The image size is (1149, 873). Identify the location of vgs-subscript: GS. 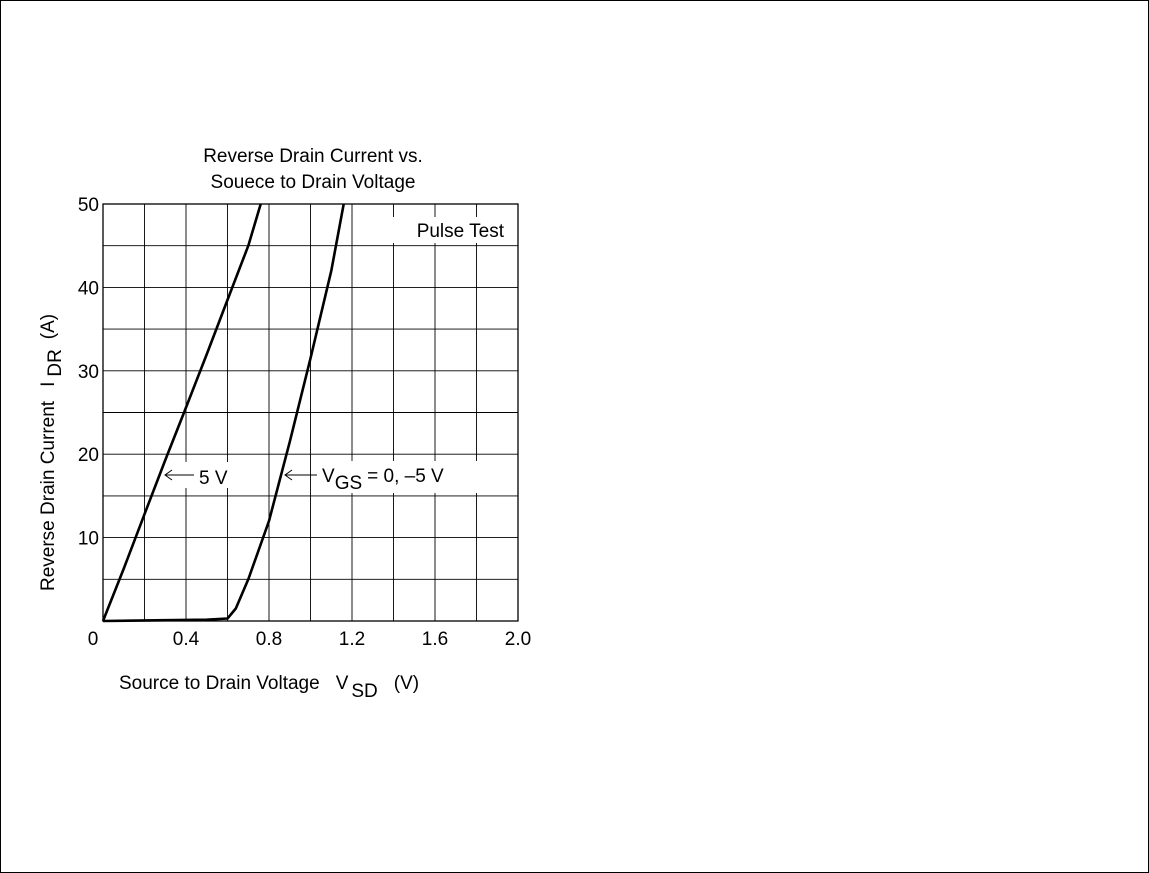
(348, 483).